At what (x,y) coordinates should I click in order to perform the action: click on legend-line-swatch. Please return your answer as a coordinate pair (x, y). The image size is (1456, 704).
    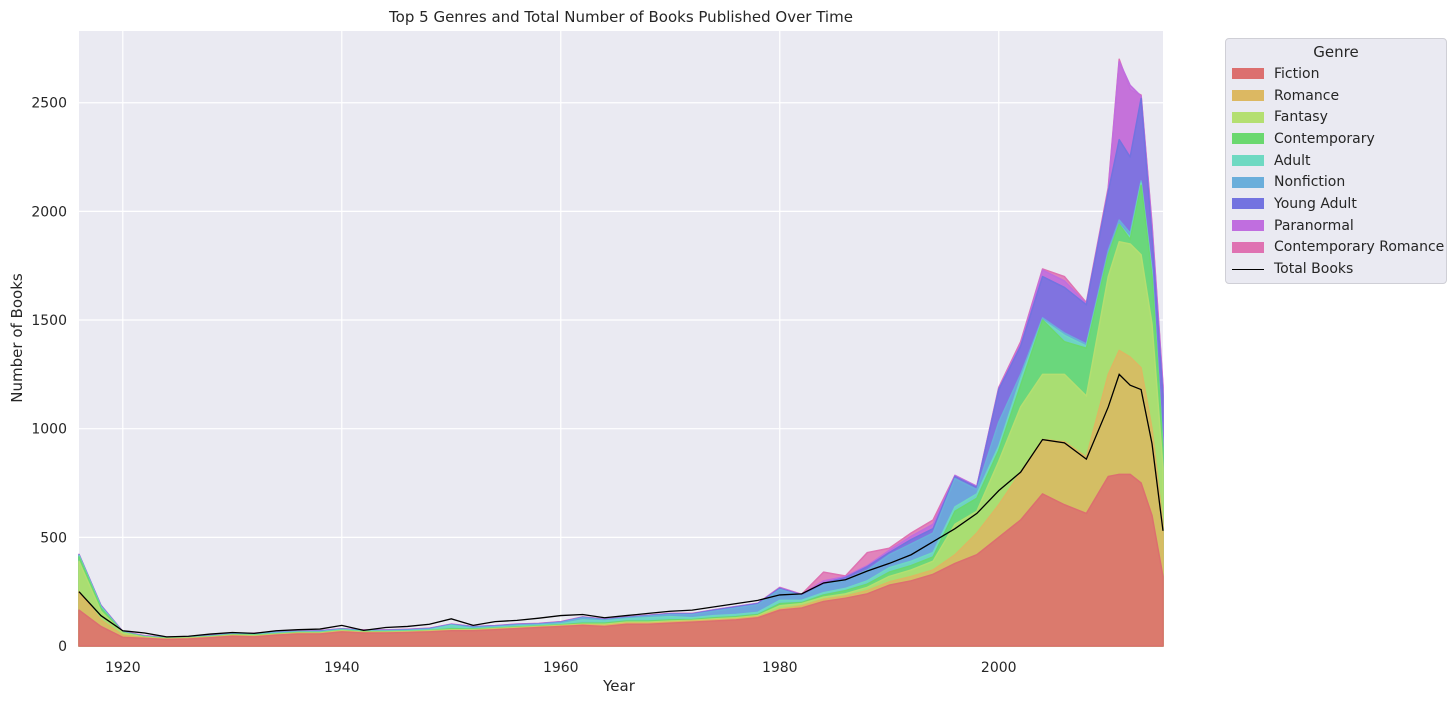
    Looking at the image, I should click on (1248, 269).